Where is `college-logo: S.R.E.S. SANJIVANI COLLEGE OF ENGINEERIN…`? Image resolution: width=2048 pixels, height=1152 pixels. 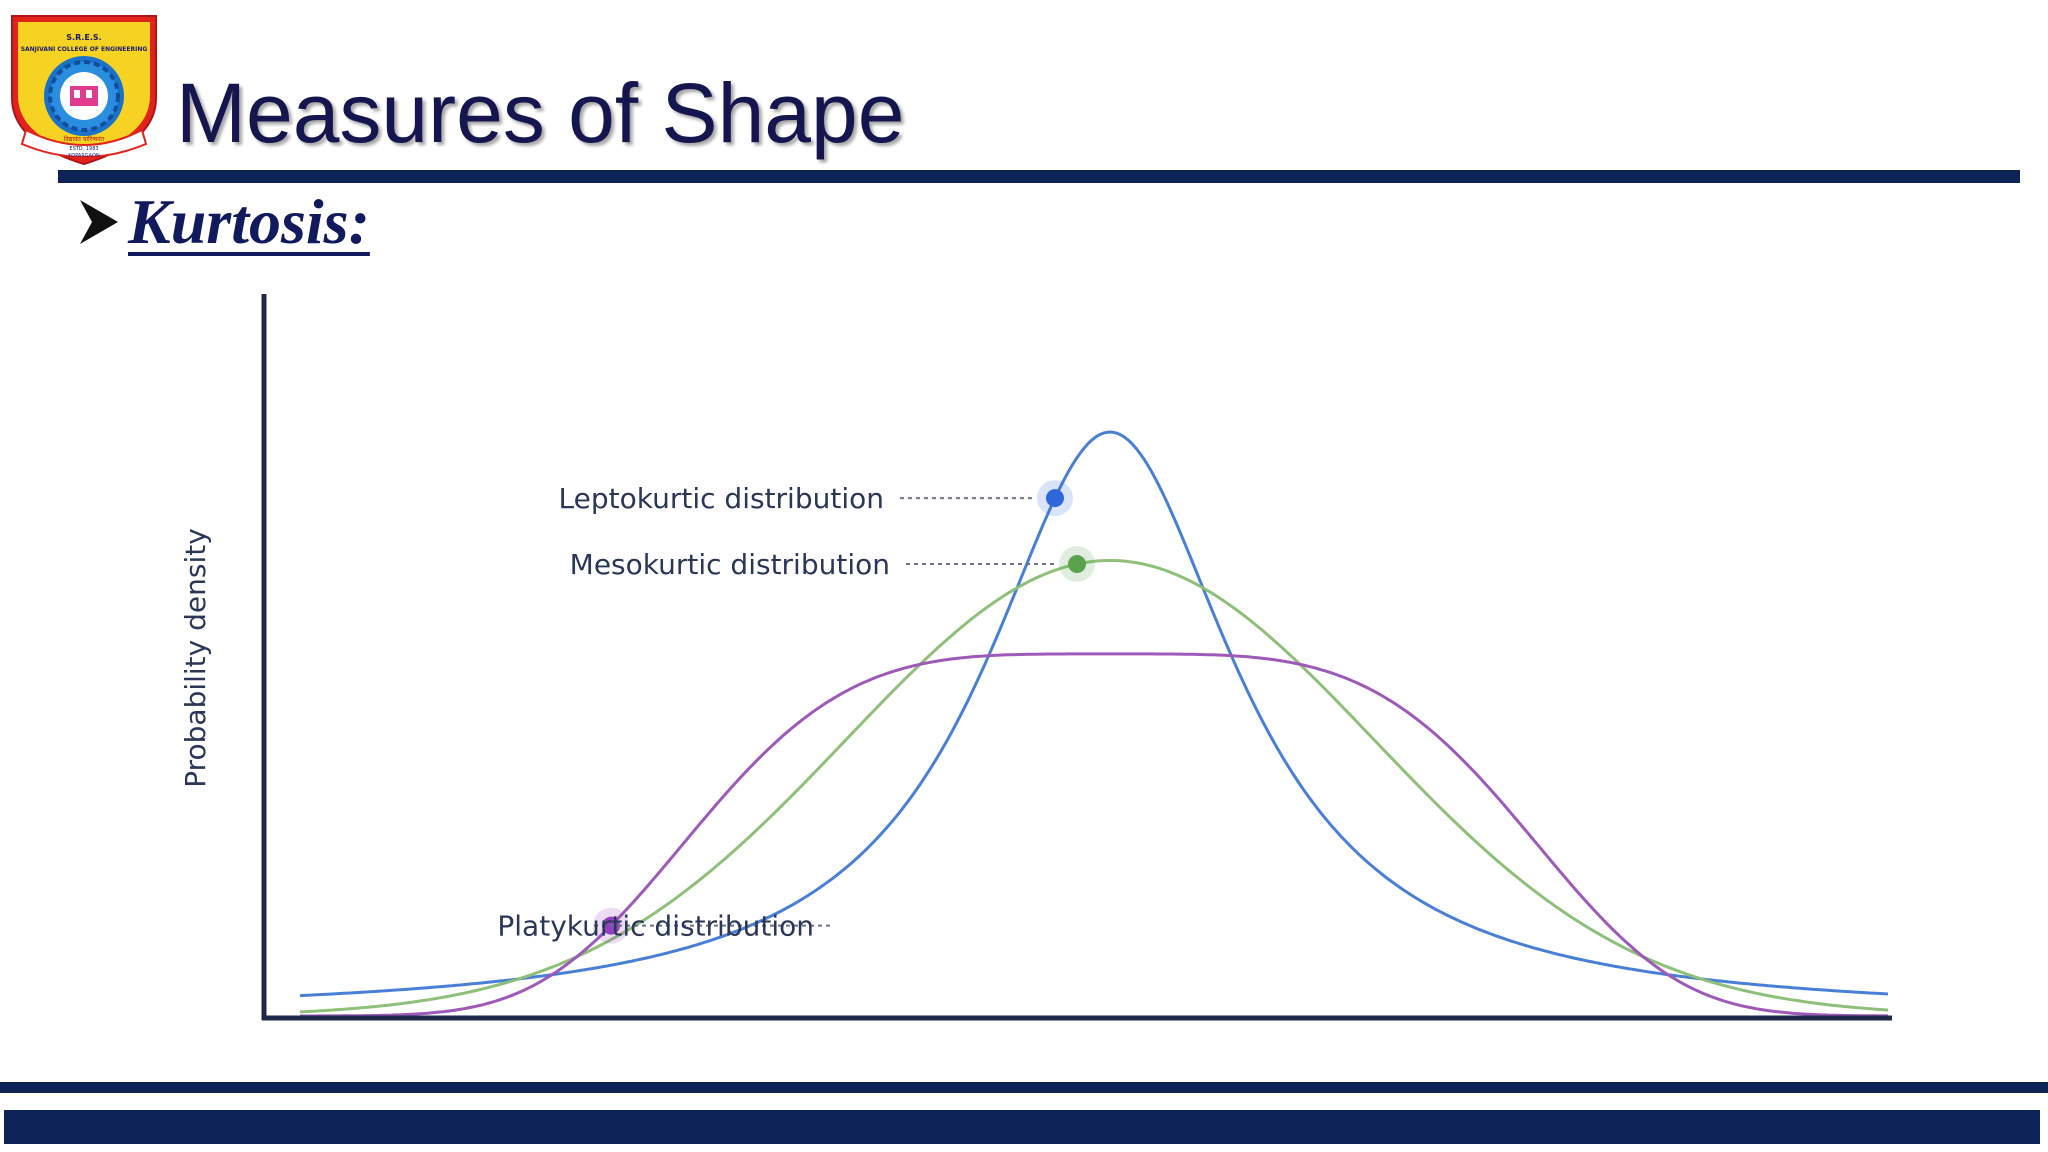
college-logo: S.R.E.S. SANJIVANI COLLEGE OF ENGINEERIN… is located at coordinates (84, 90).